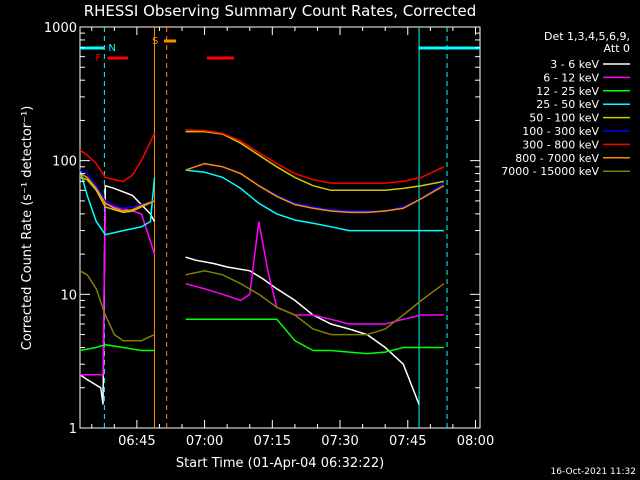  What do you see at coordinates (136, 441) in the screenshot?
I see `x-tick-label: 06:45` at bounding box center [136, 441].